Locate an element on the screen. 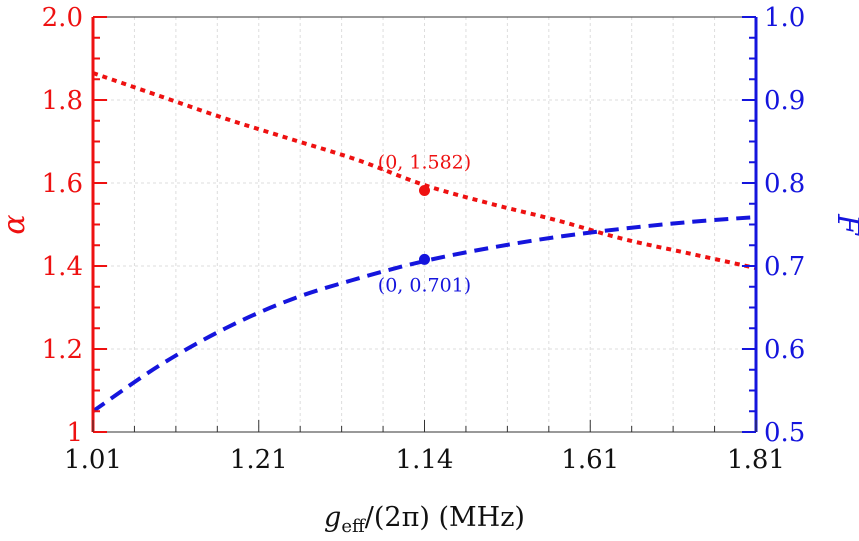 The image size is (859, 541). y-right-tick-label: 1.0 is located at coordinates (784, 18).